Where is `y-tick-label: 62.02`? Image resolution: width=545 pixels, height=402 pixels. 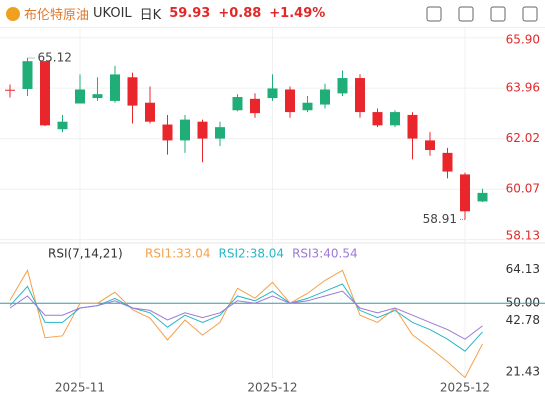 y-tick-label: 62.02 is located at coordinates (523, 138).